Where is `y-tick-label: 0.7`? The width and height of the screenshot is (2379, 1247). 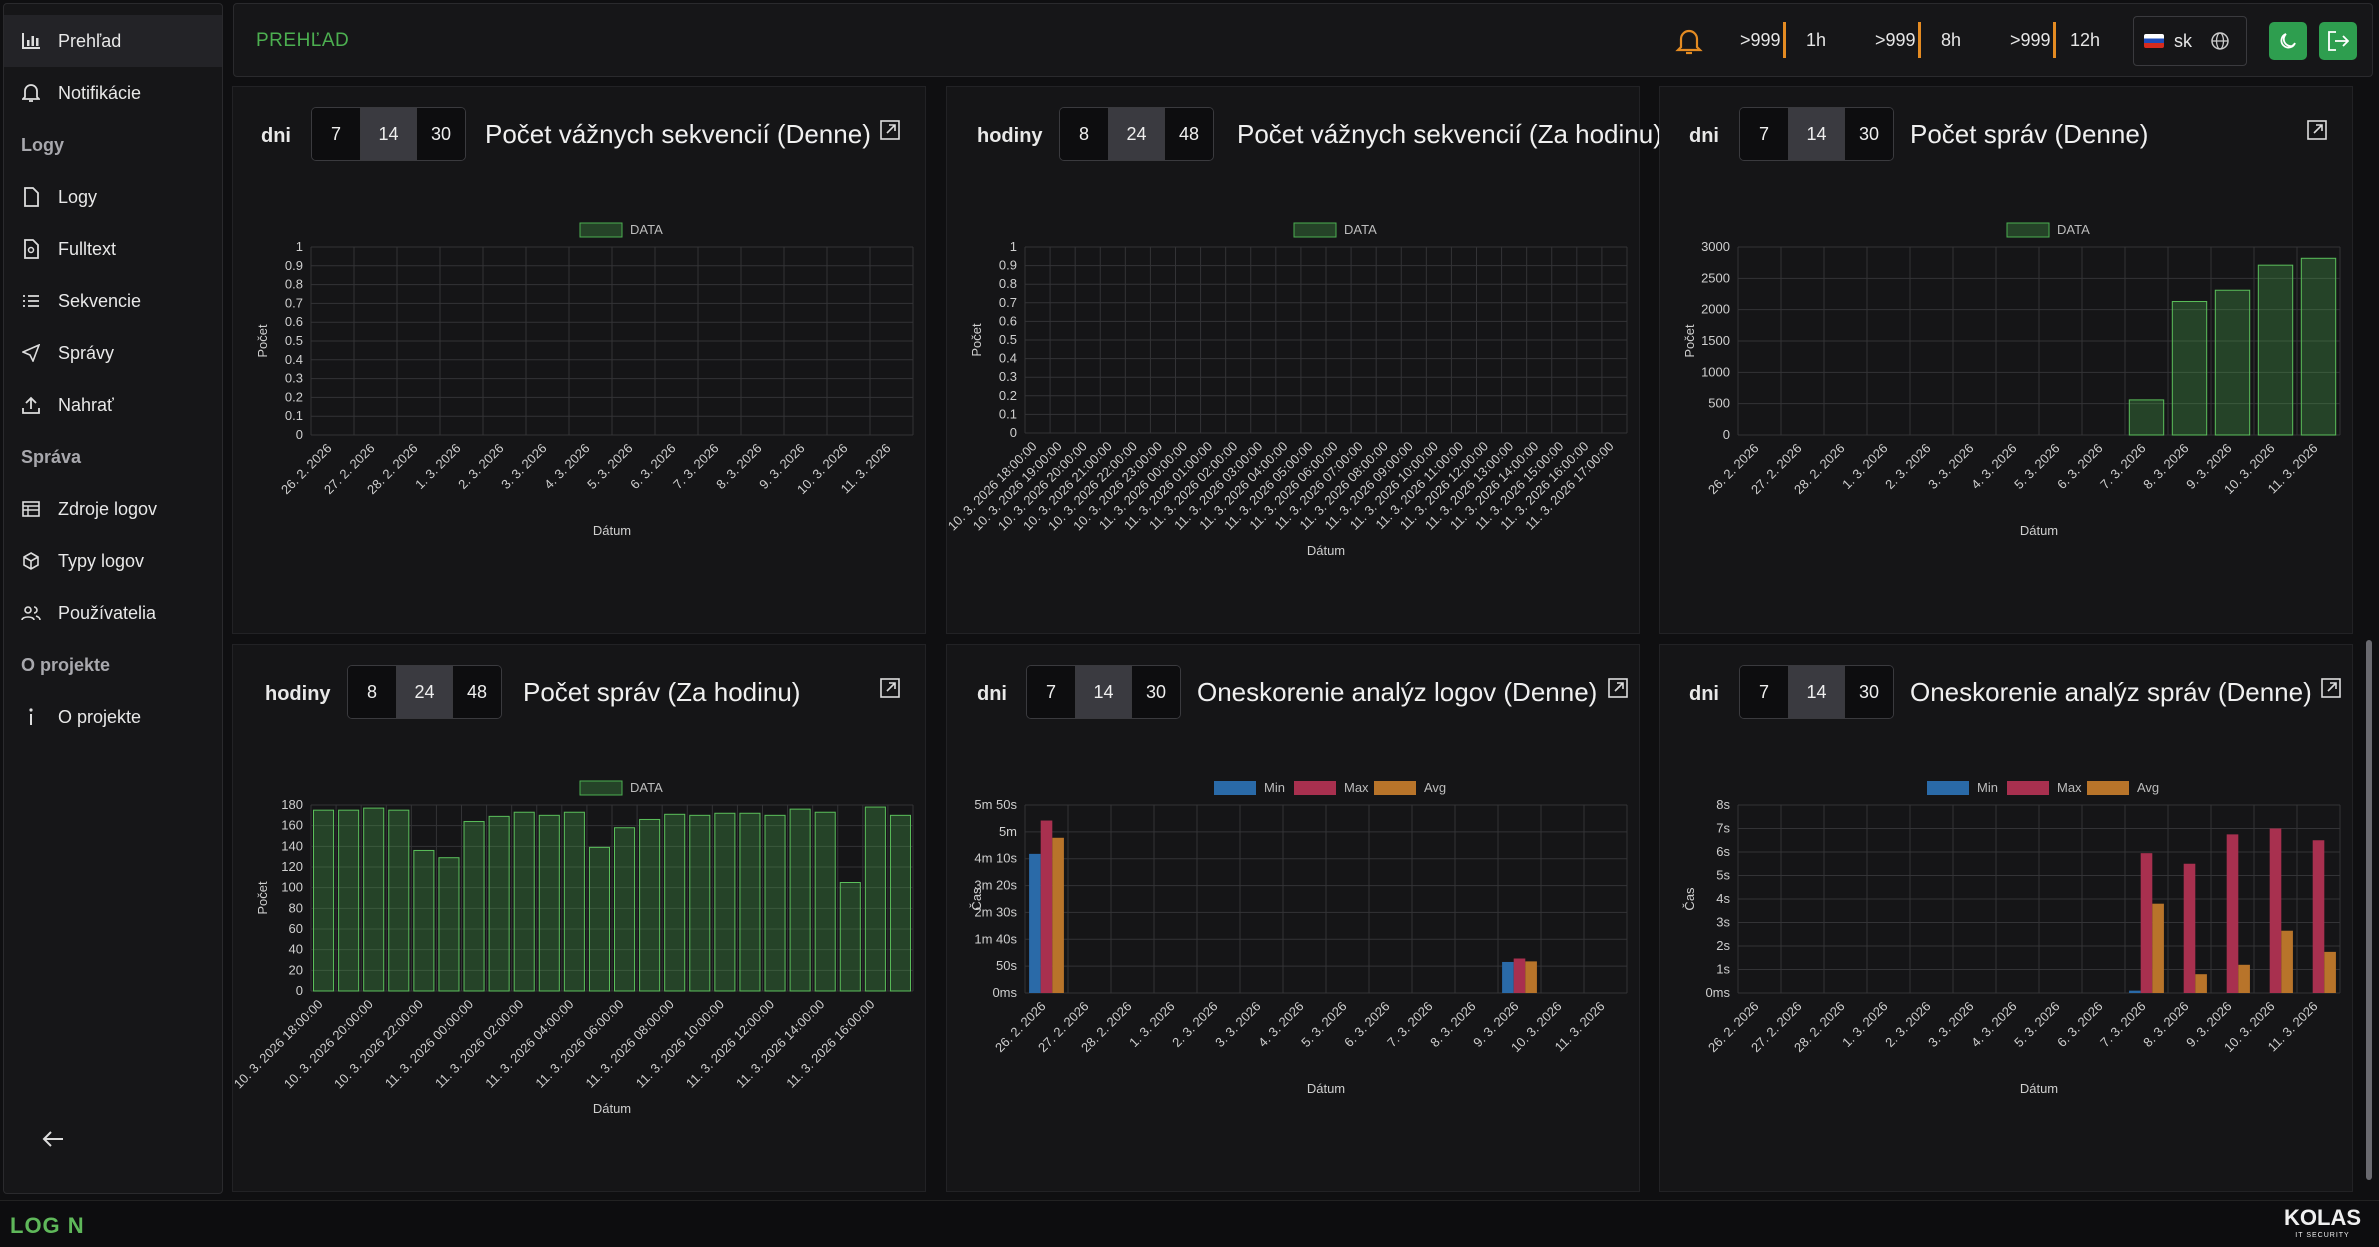
y-tick-label: 0.7 is located at coordinates (1008, 302).